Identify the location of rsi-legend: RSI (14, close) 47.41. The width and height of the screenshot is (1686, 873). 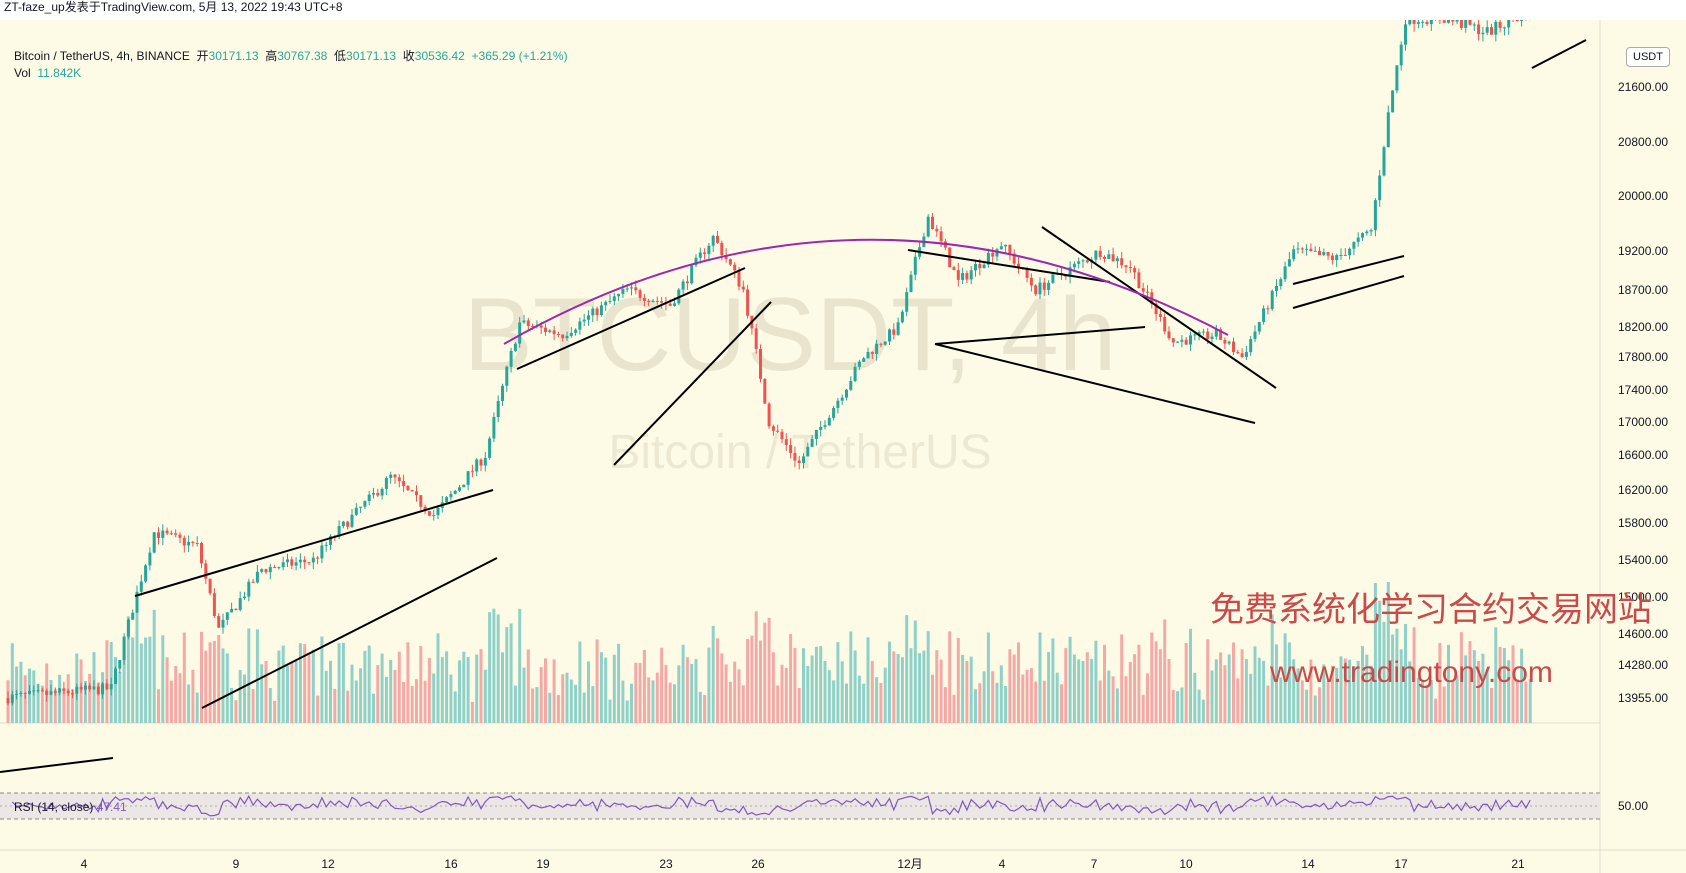
(70, 807).